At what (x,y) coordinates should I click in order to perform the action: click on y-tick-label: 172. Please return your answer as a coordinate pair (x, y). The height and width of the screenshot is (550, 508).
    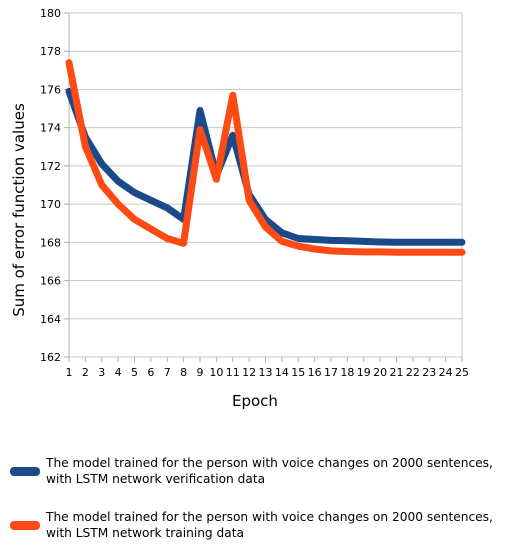
    Looking at the image, I should click on (50, 166).